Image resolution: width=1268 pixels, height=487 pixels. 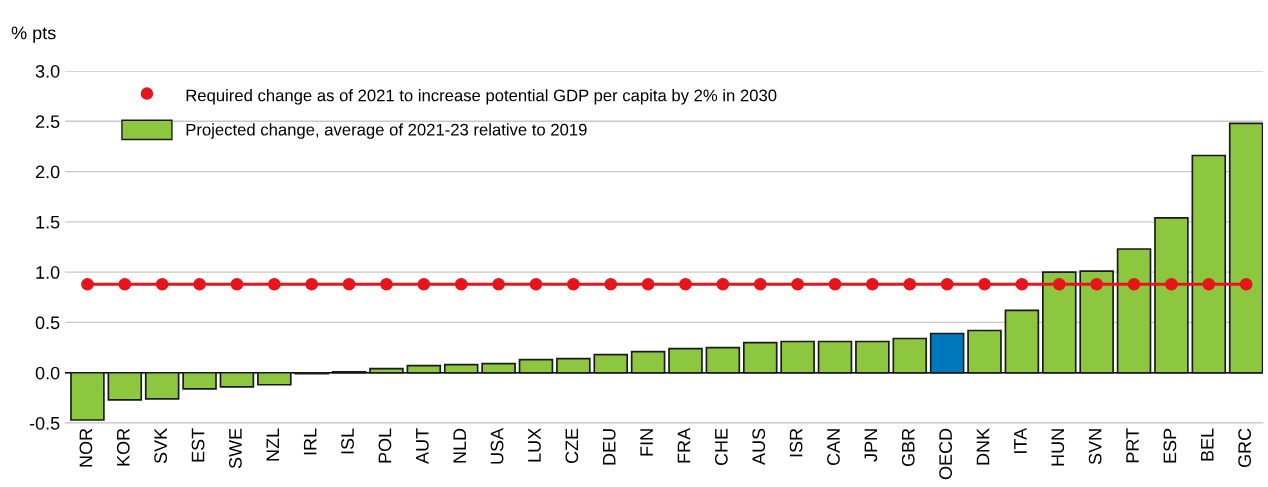 What do you see at coordinates (86, 447) in the screenshot?
I see `x-tick-label: NOR` at bounding box center [86, 447].